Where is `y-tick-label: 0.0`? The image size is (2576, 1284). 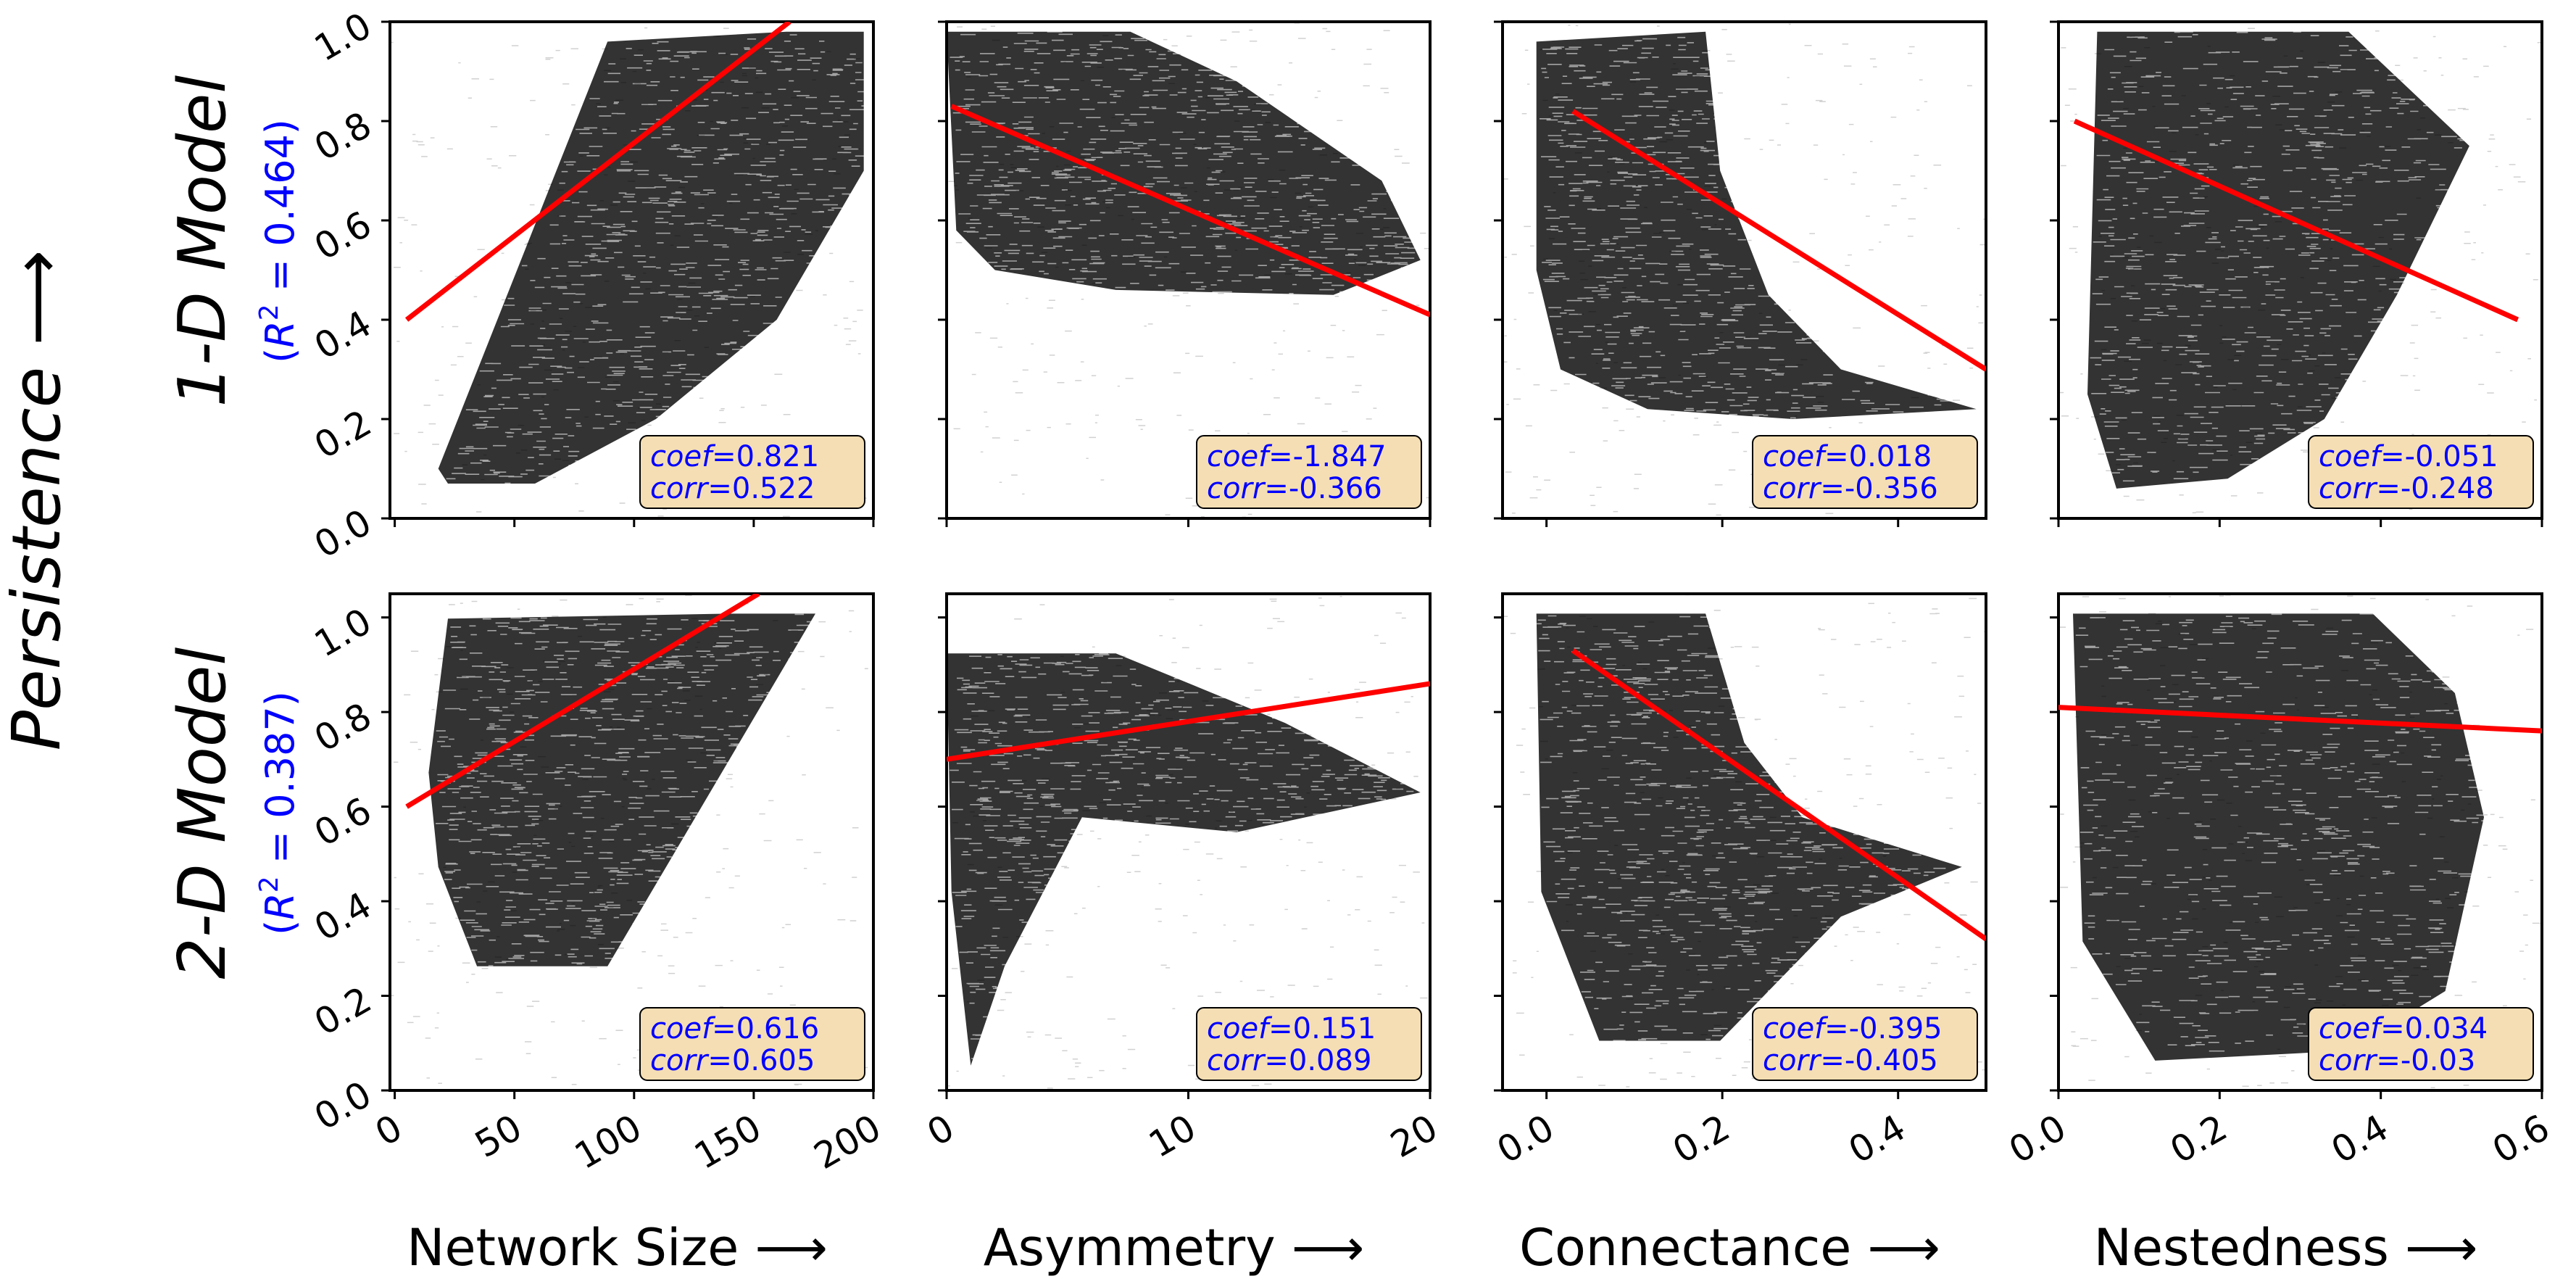 y-tick-label: 0.0 is located at coordinates (342, 533).